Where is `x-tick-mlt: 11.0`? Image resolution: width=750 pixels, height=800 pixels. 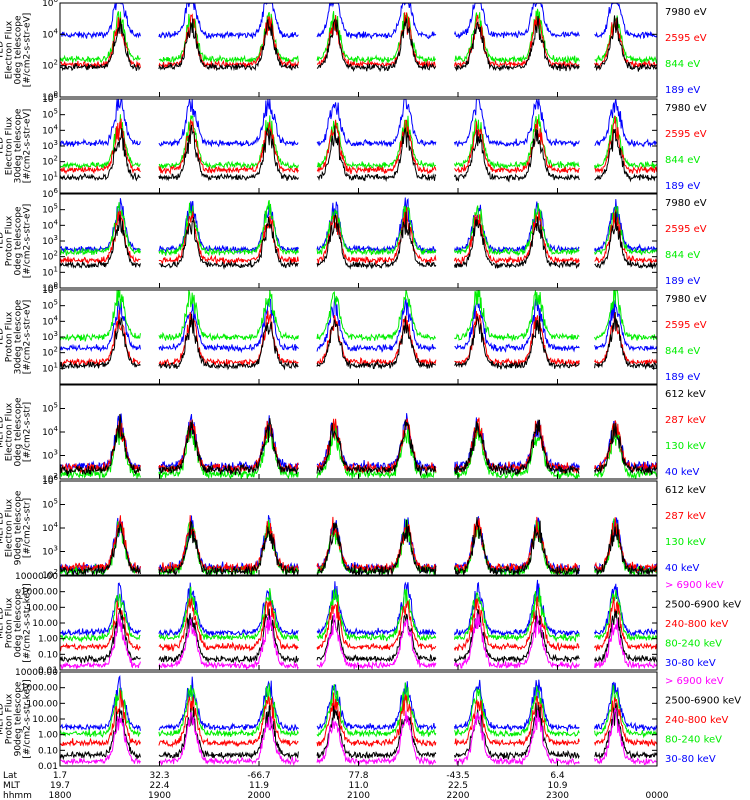
x-tick-mlt: 11.0 is located at coordinates (358, 786).